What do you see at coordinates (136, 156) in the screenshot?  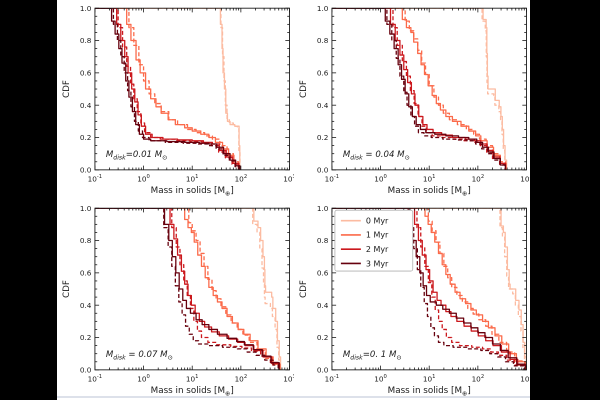 I see `mdisk-annotation: Mdisk=0.01 M⊙` at bounding box center [136, 156].